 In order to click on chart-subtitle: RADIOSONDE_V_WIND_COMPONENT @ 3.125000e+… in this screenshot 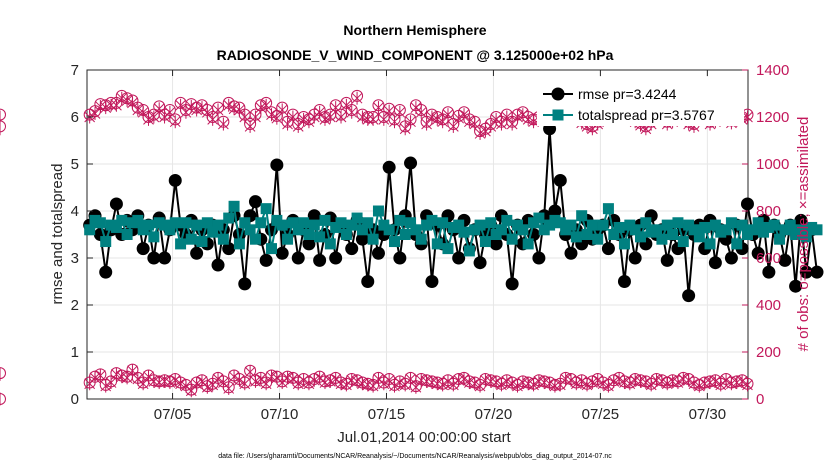, I will do `click(415, 55)`.